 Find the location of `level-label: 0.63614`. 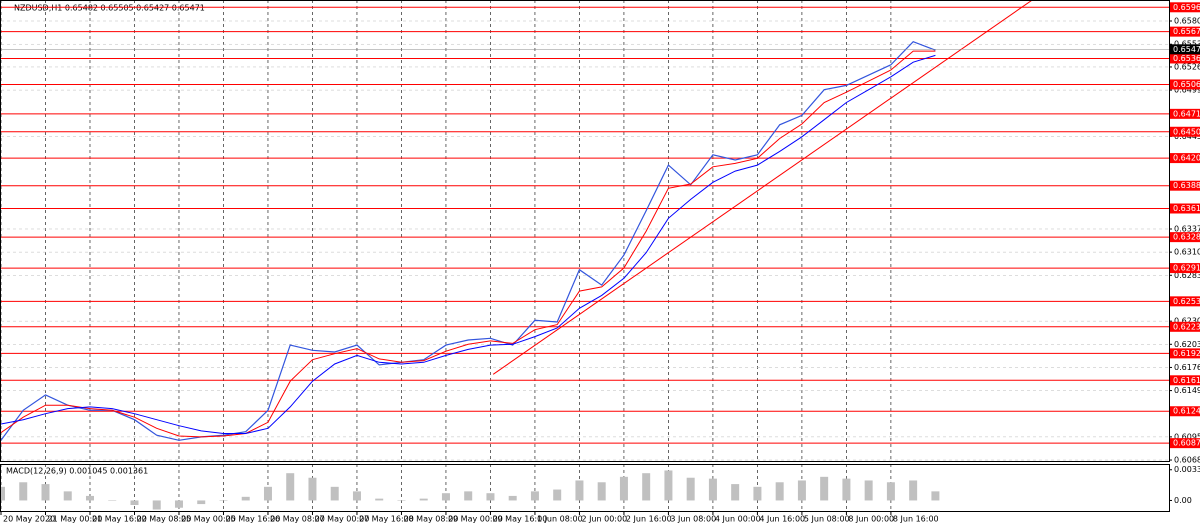

level-label: 0.63614 is located at coordinates (1186, 208).